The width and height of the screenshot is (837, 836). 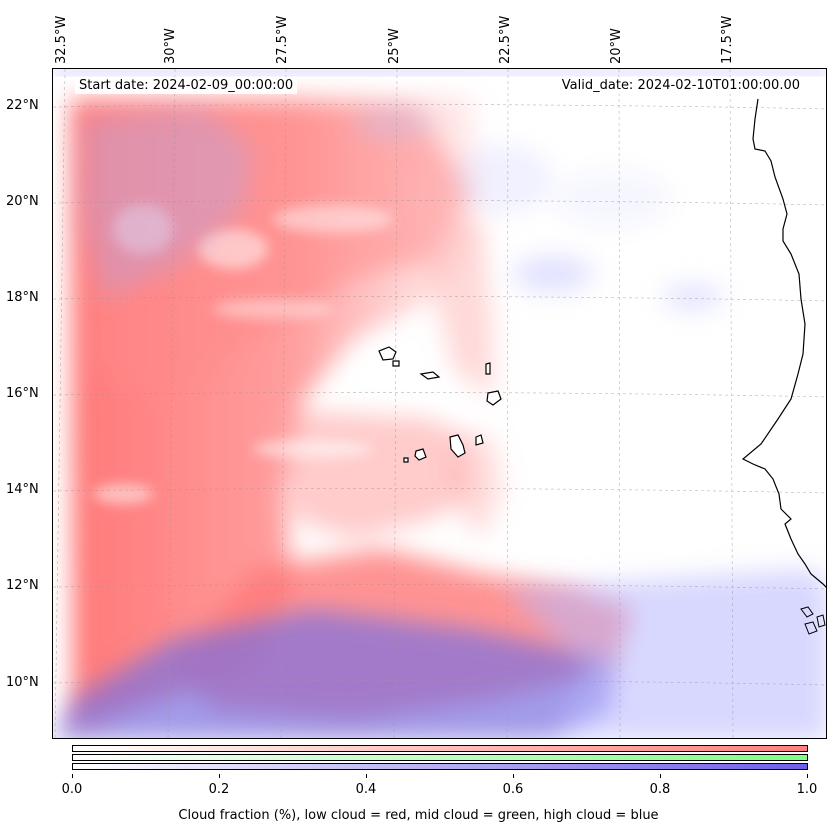 I want to click on lon-label-17-5w: 17.5°W, so click(x=727, y=39).